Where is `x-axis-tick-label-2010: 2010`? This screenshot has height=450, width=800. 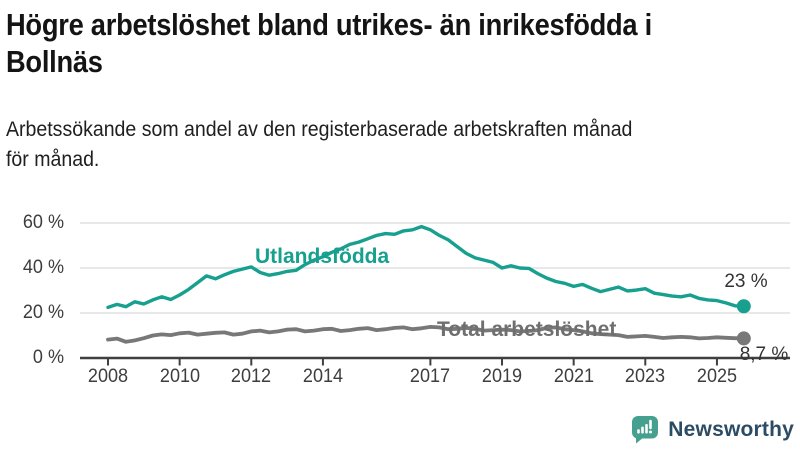
x-axis-tick-label-2010: 2010 is located at coordinates (179, 376).